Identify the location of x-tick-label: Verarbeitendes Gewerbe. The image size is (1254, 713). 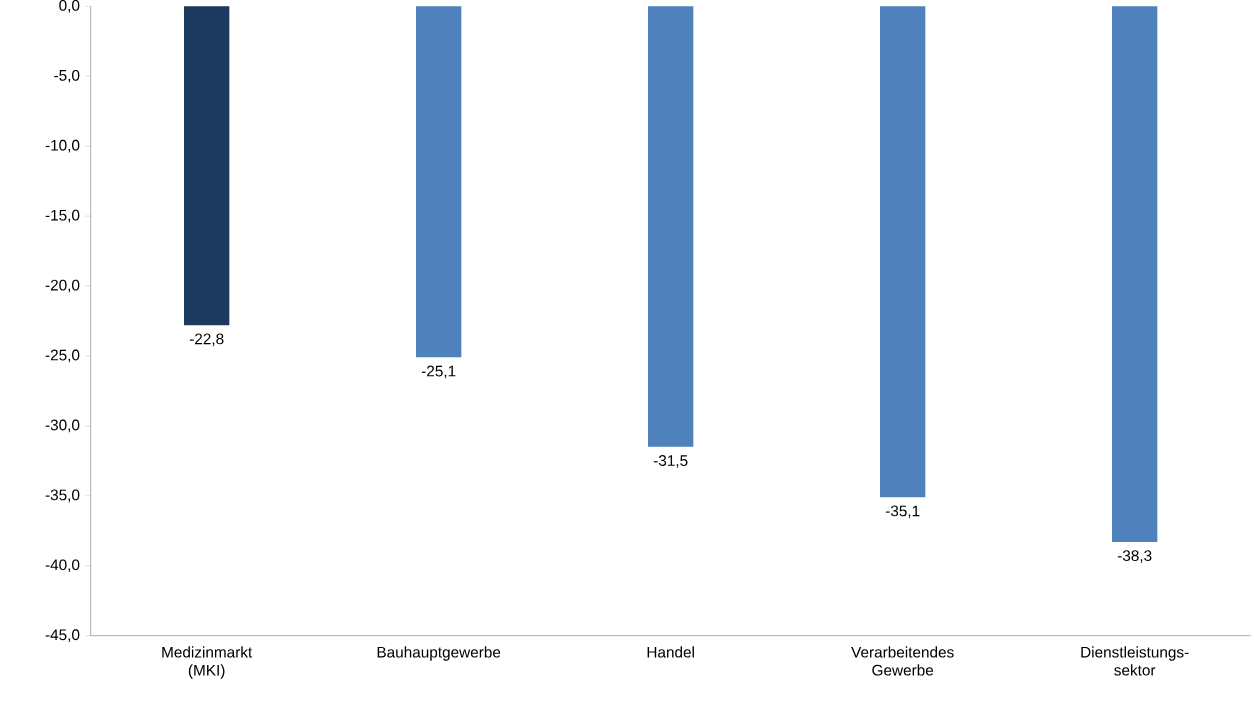
(902, 661).